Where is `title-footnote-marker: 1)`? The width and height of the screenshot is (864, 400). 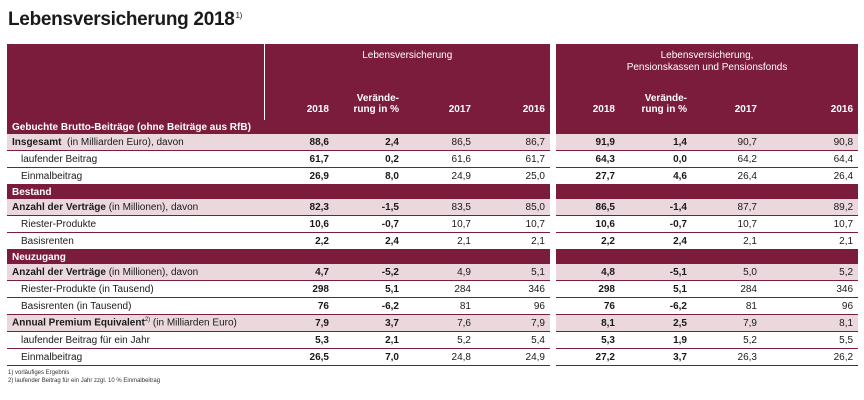 title-footnote-marker: 1) is located at coordinates (239, 15).